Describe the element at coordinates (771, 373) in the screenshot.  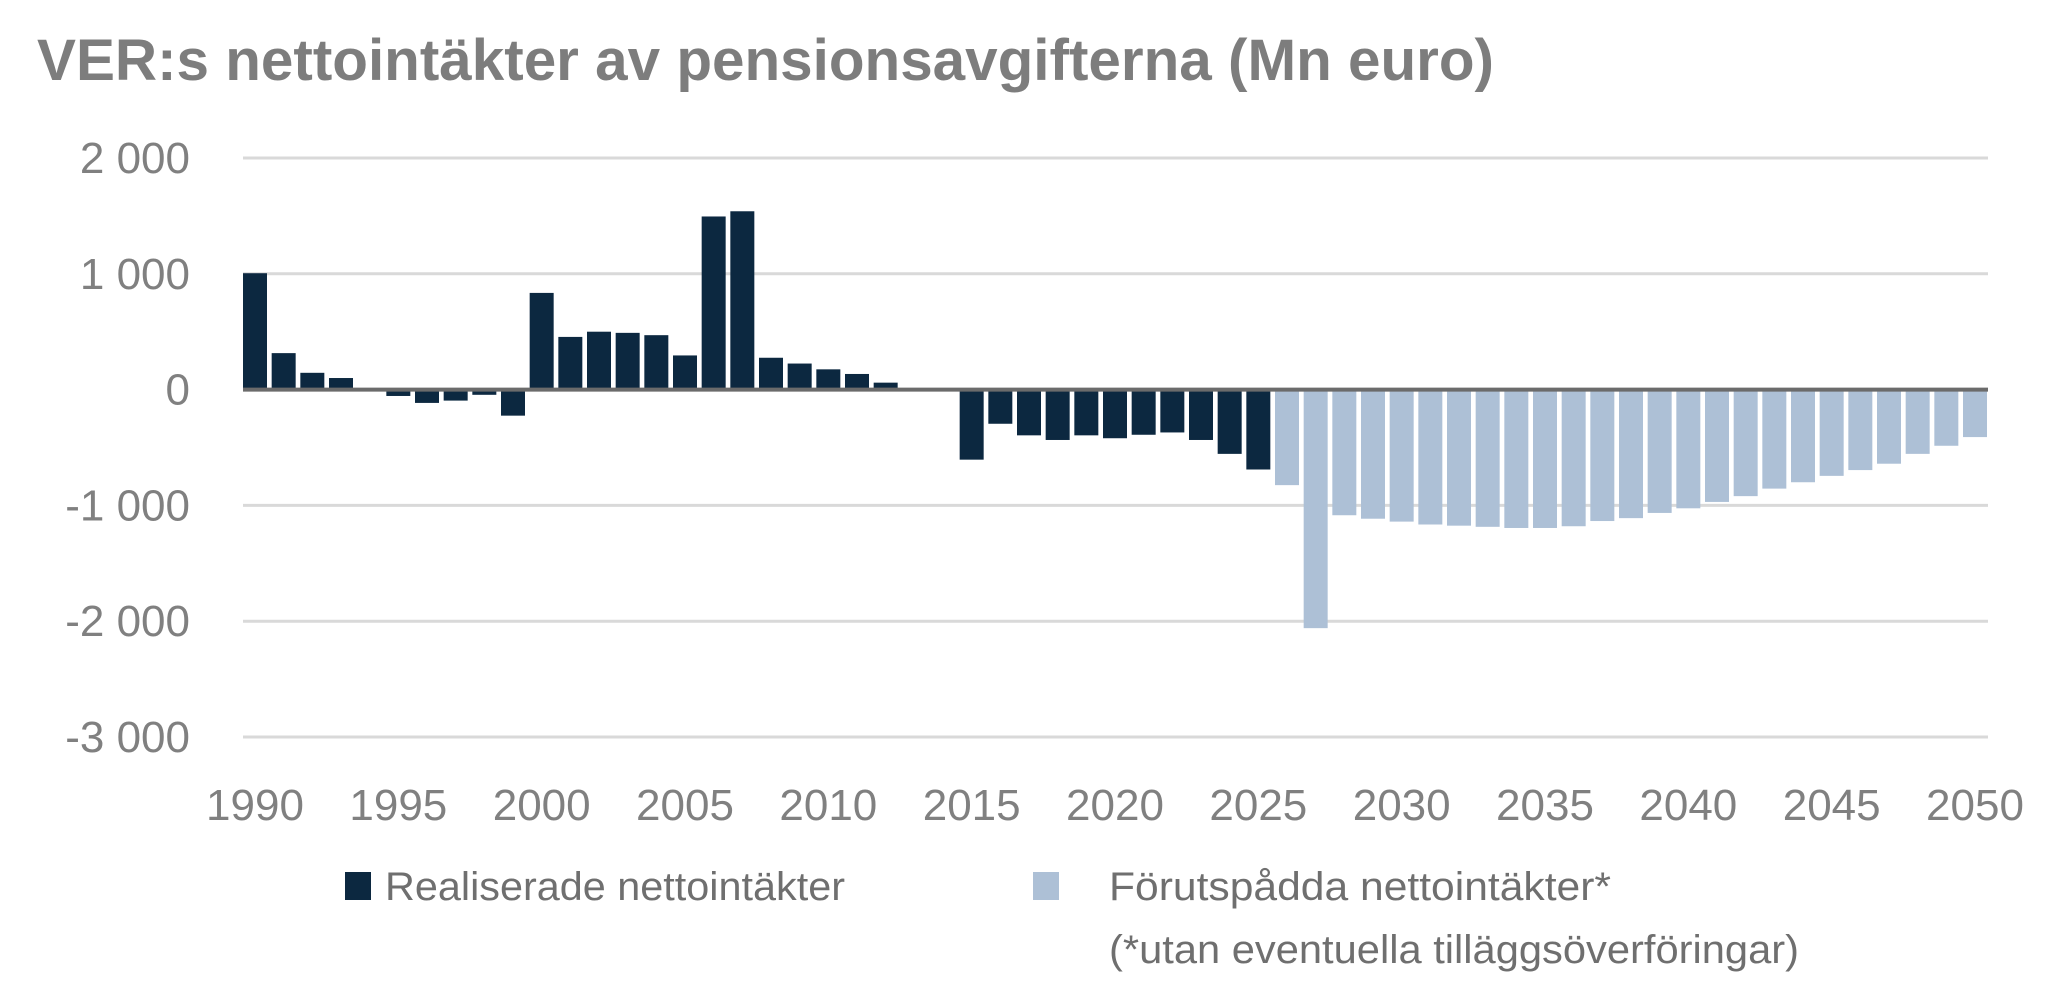
I see `bar-2008` at that location.